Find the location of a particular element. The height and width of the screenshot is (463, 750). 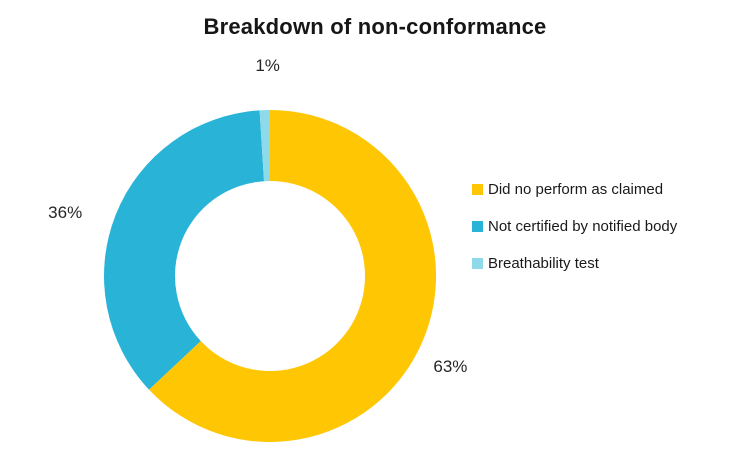

legend-swatch-blue is located at coordinates (477, 226).